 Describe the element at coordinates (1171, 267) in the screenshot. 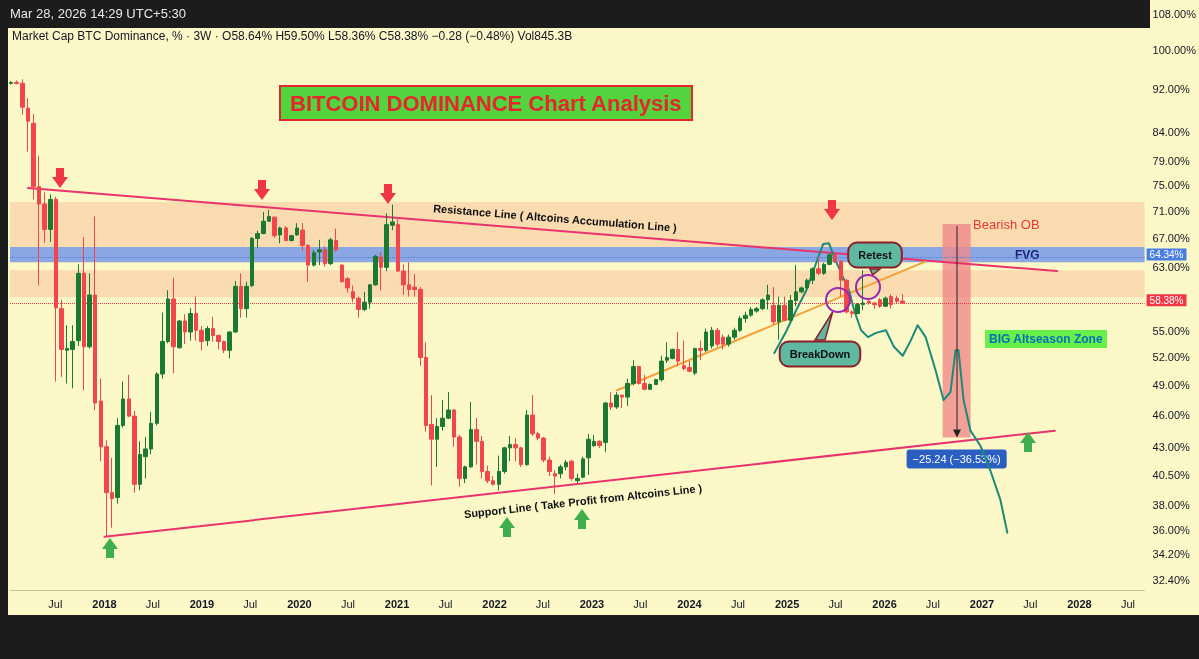

I see `y-tick-label: 63.00%` at that location.